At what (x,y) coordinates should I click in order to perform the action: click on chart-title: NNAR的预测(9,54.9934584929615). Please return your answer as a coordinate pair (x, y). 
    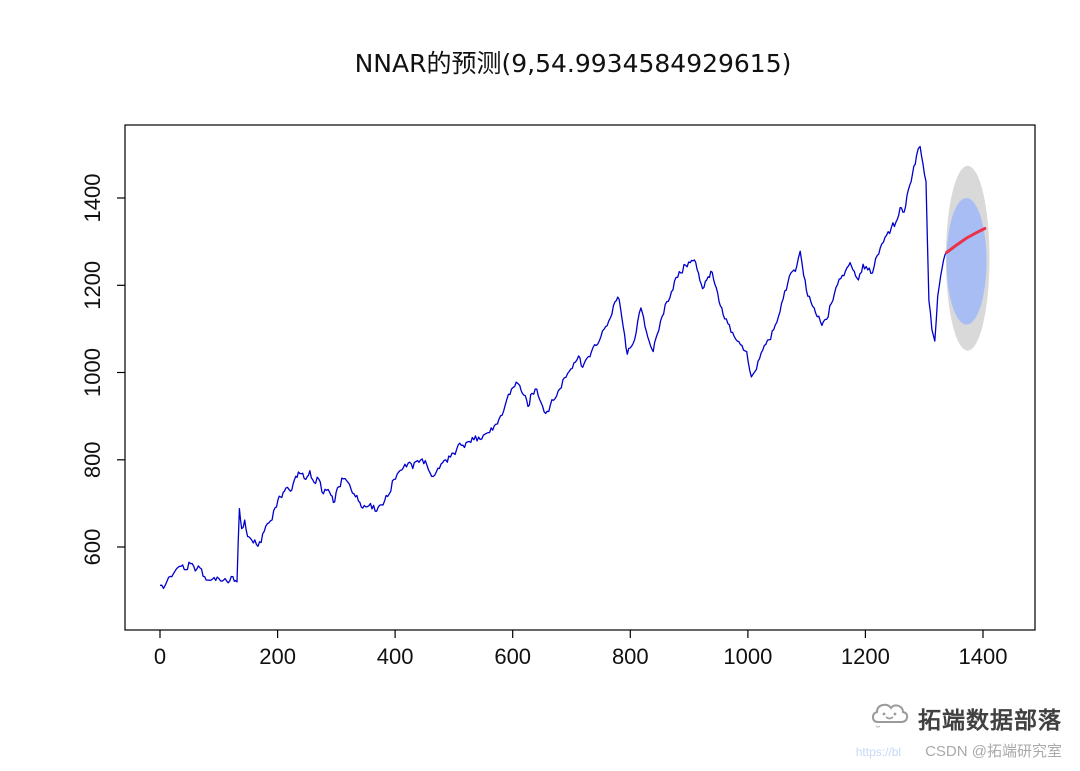
    Looking at the image, I should click on (573, 63).